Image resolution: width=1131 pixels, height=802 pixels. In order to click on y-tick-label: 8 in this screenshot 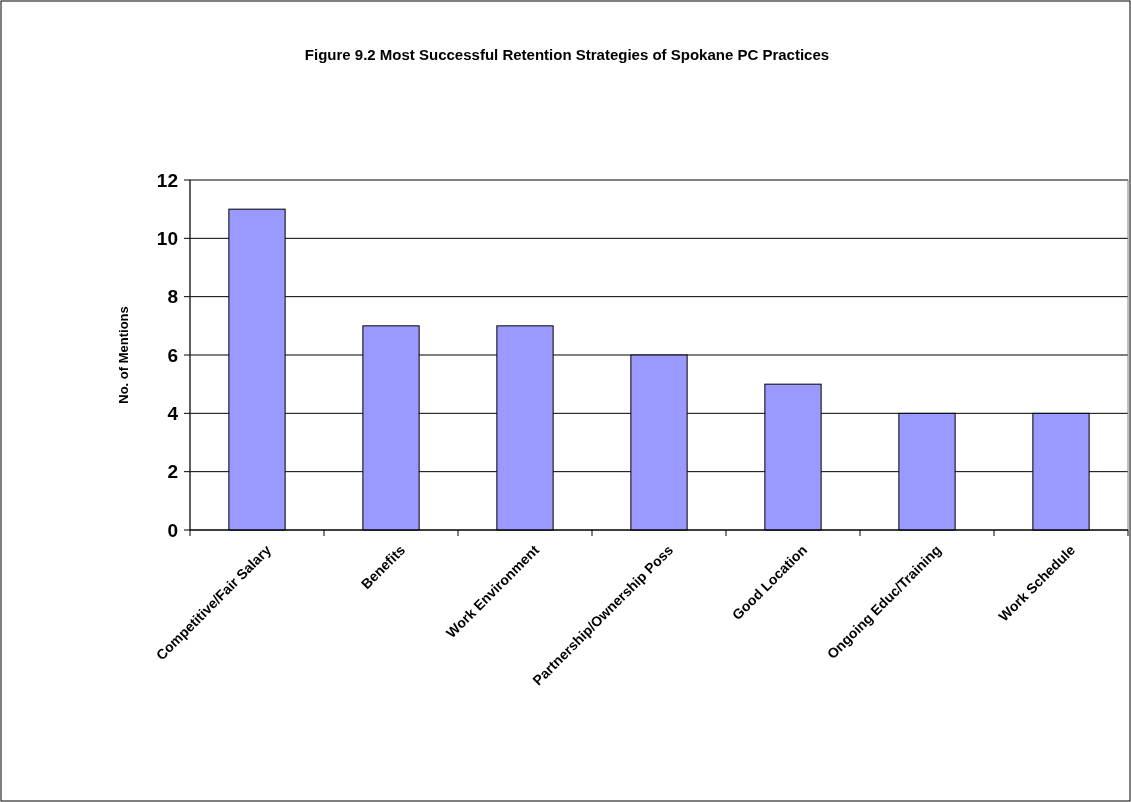, I will do `click(172, 297)`.